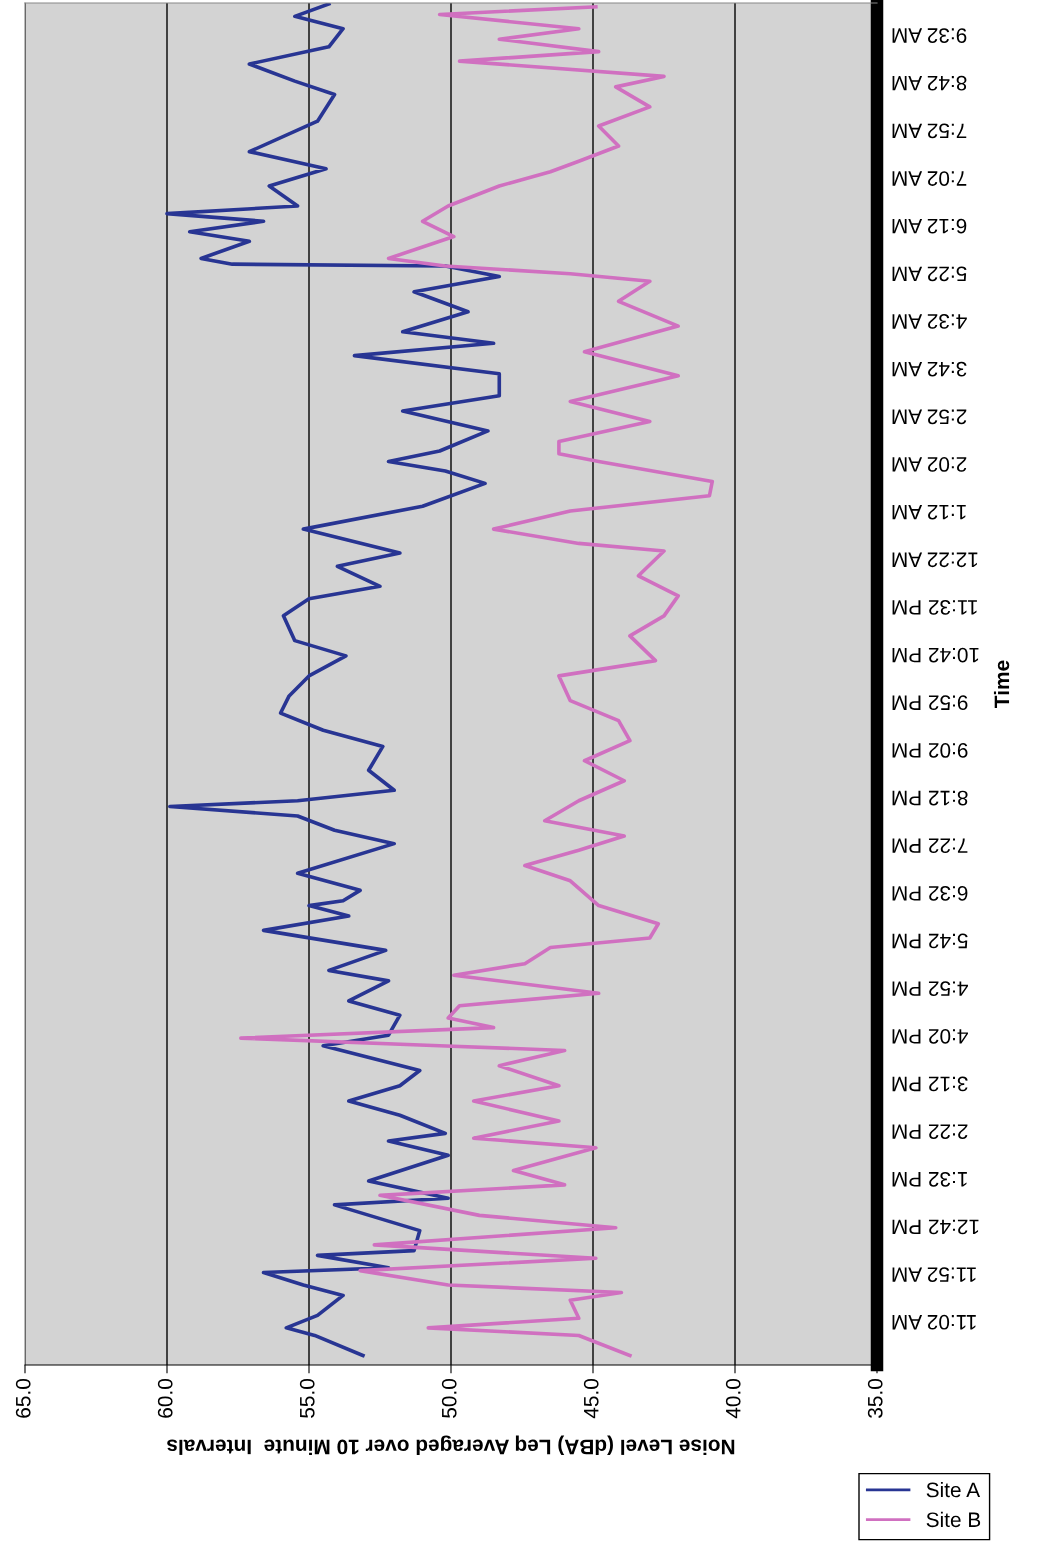  I want to click on y-tick-label: 11:32 PM, so click(934, 607).